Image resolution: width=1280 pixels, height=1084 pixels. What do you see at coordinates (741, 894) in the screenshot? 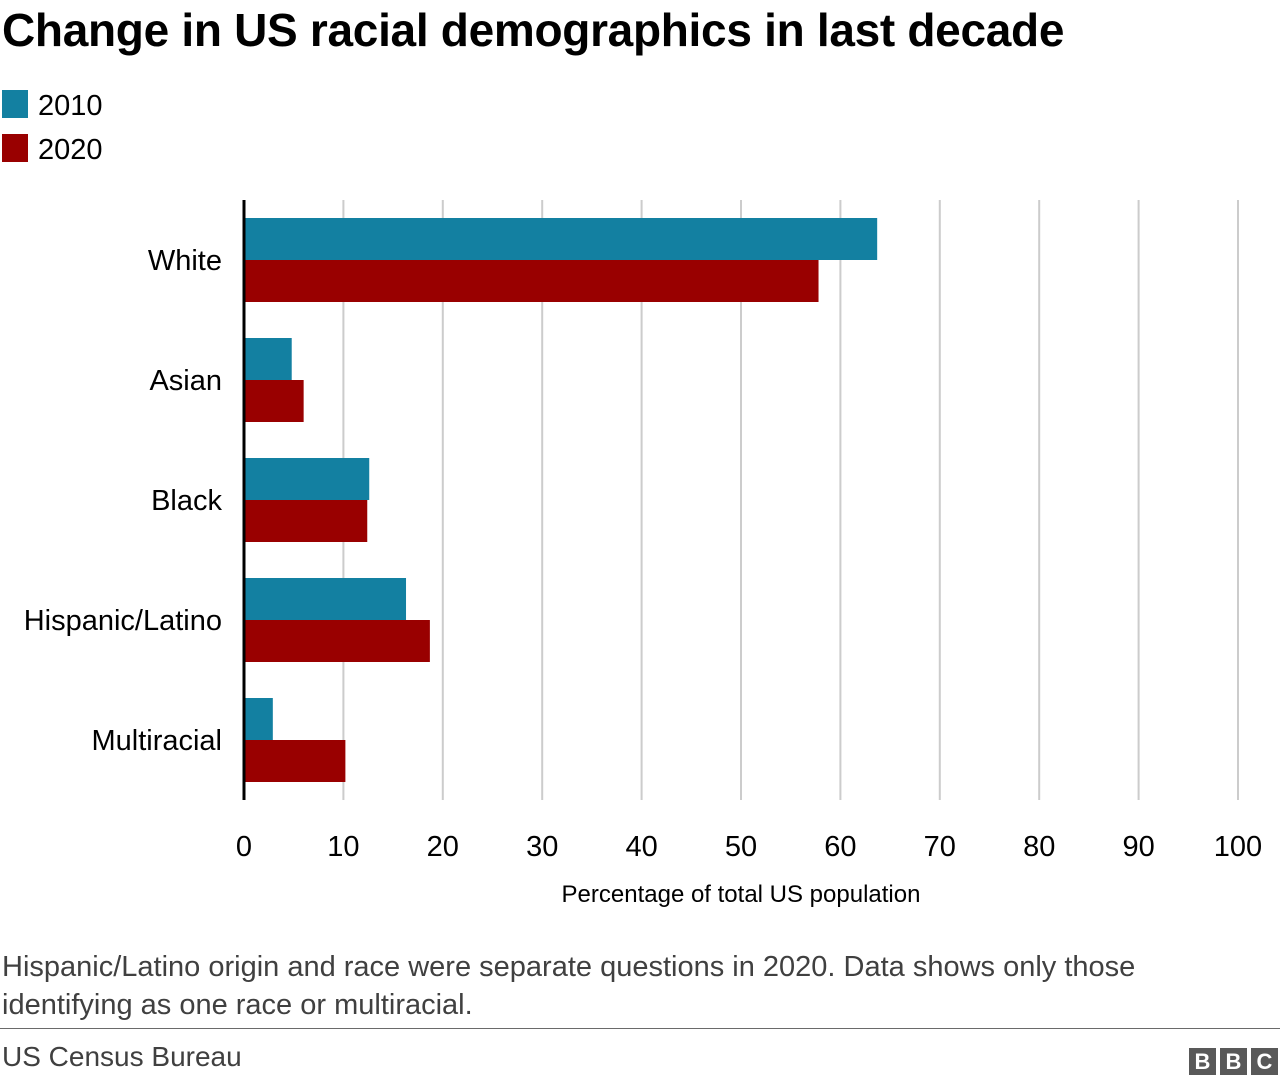
I see `x-axis-title: Percentage of total US population` at bounding box center [741, 894].